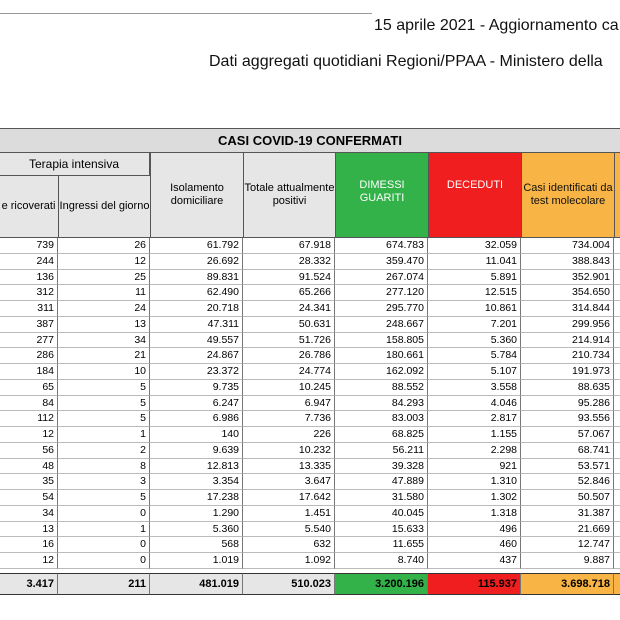  Describe the element at coordinates (104, 246) in the screenshot. I see `table-cell: 26` at that location.